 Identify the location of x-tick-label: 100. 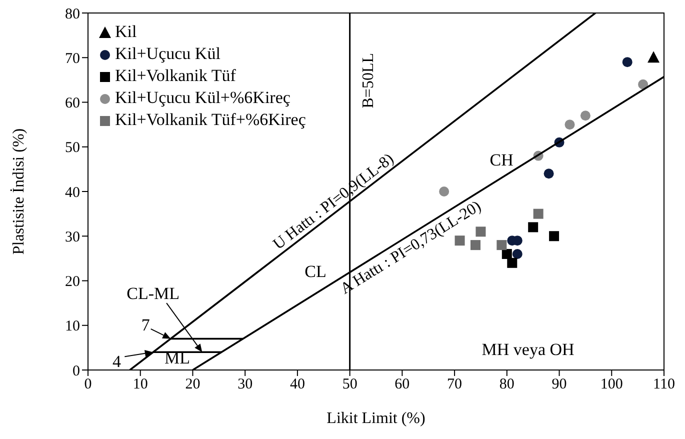
(611, 384).